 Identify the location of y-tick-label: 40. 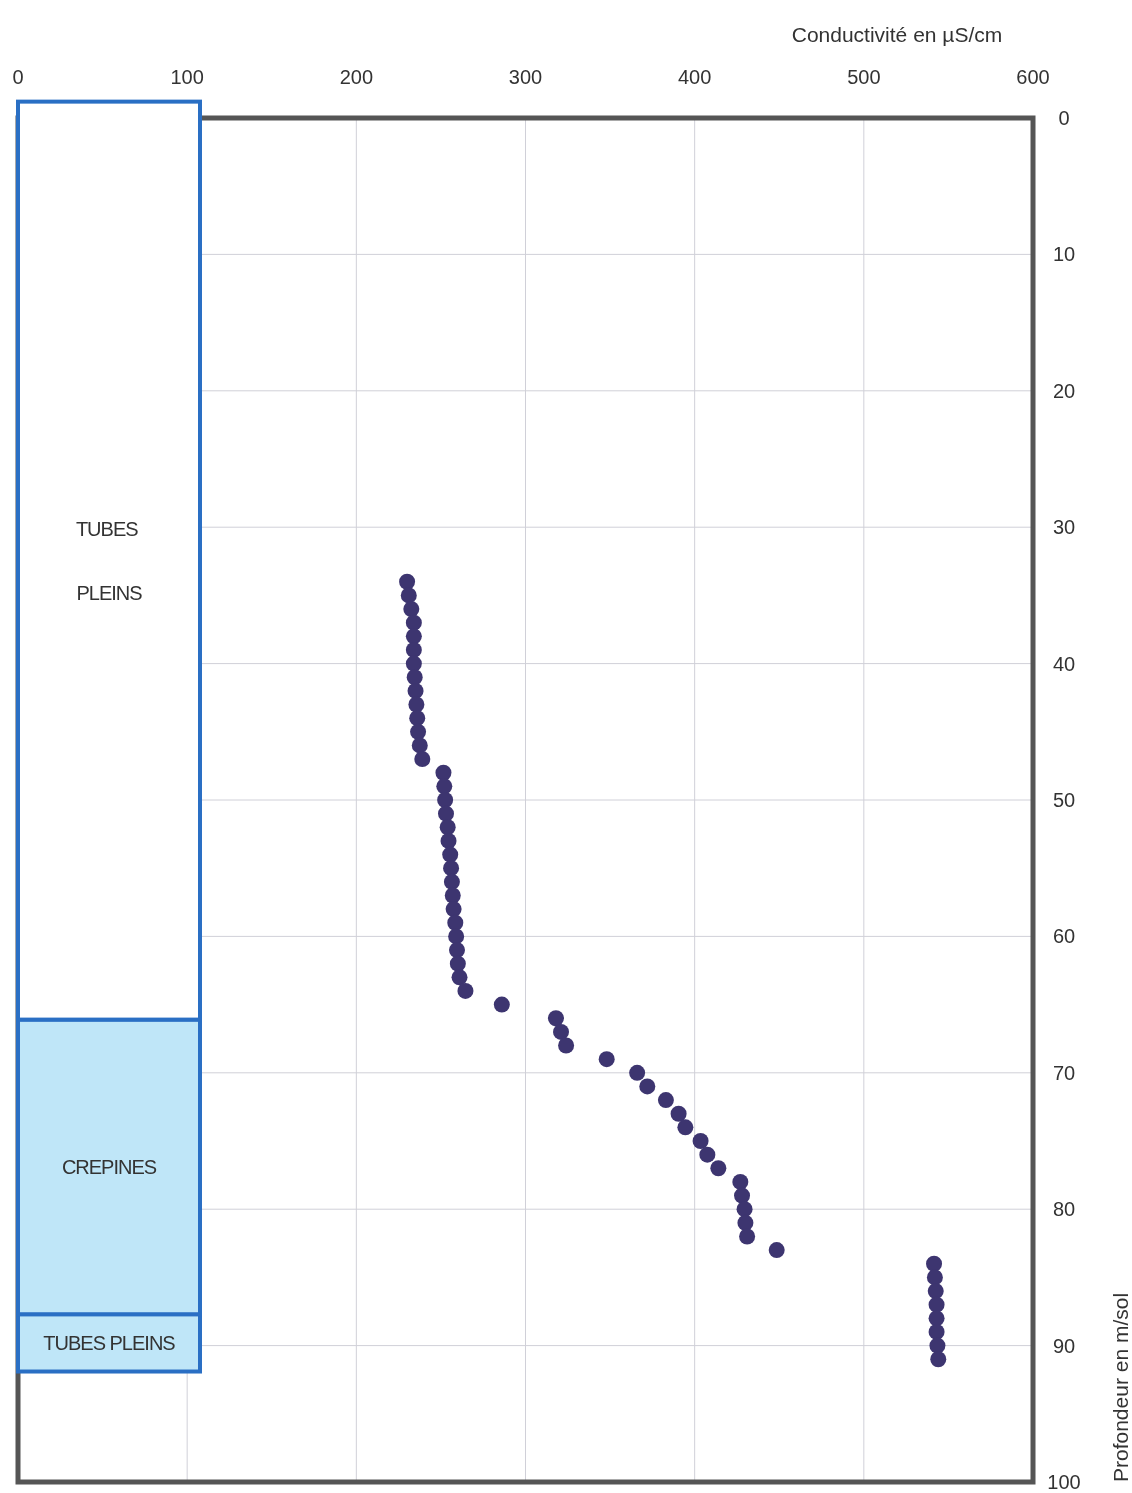
(1064, 663).